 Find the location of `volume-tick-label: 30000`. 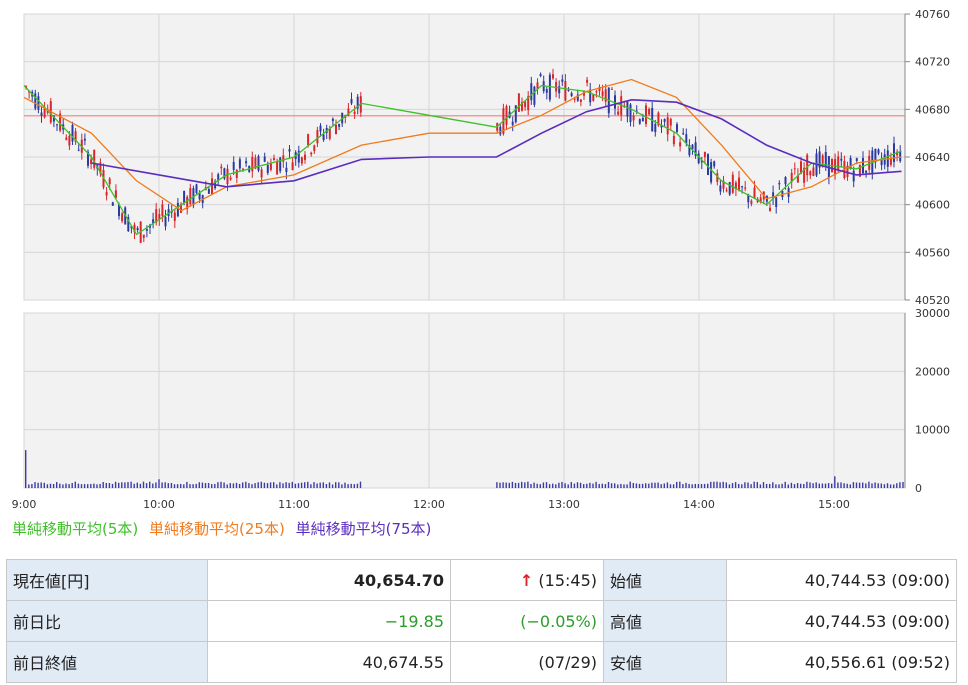

volume-tick-label: 30000 is located at coordinates (932, 313).